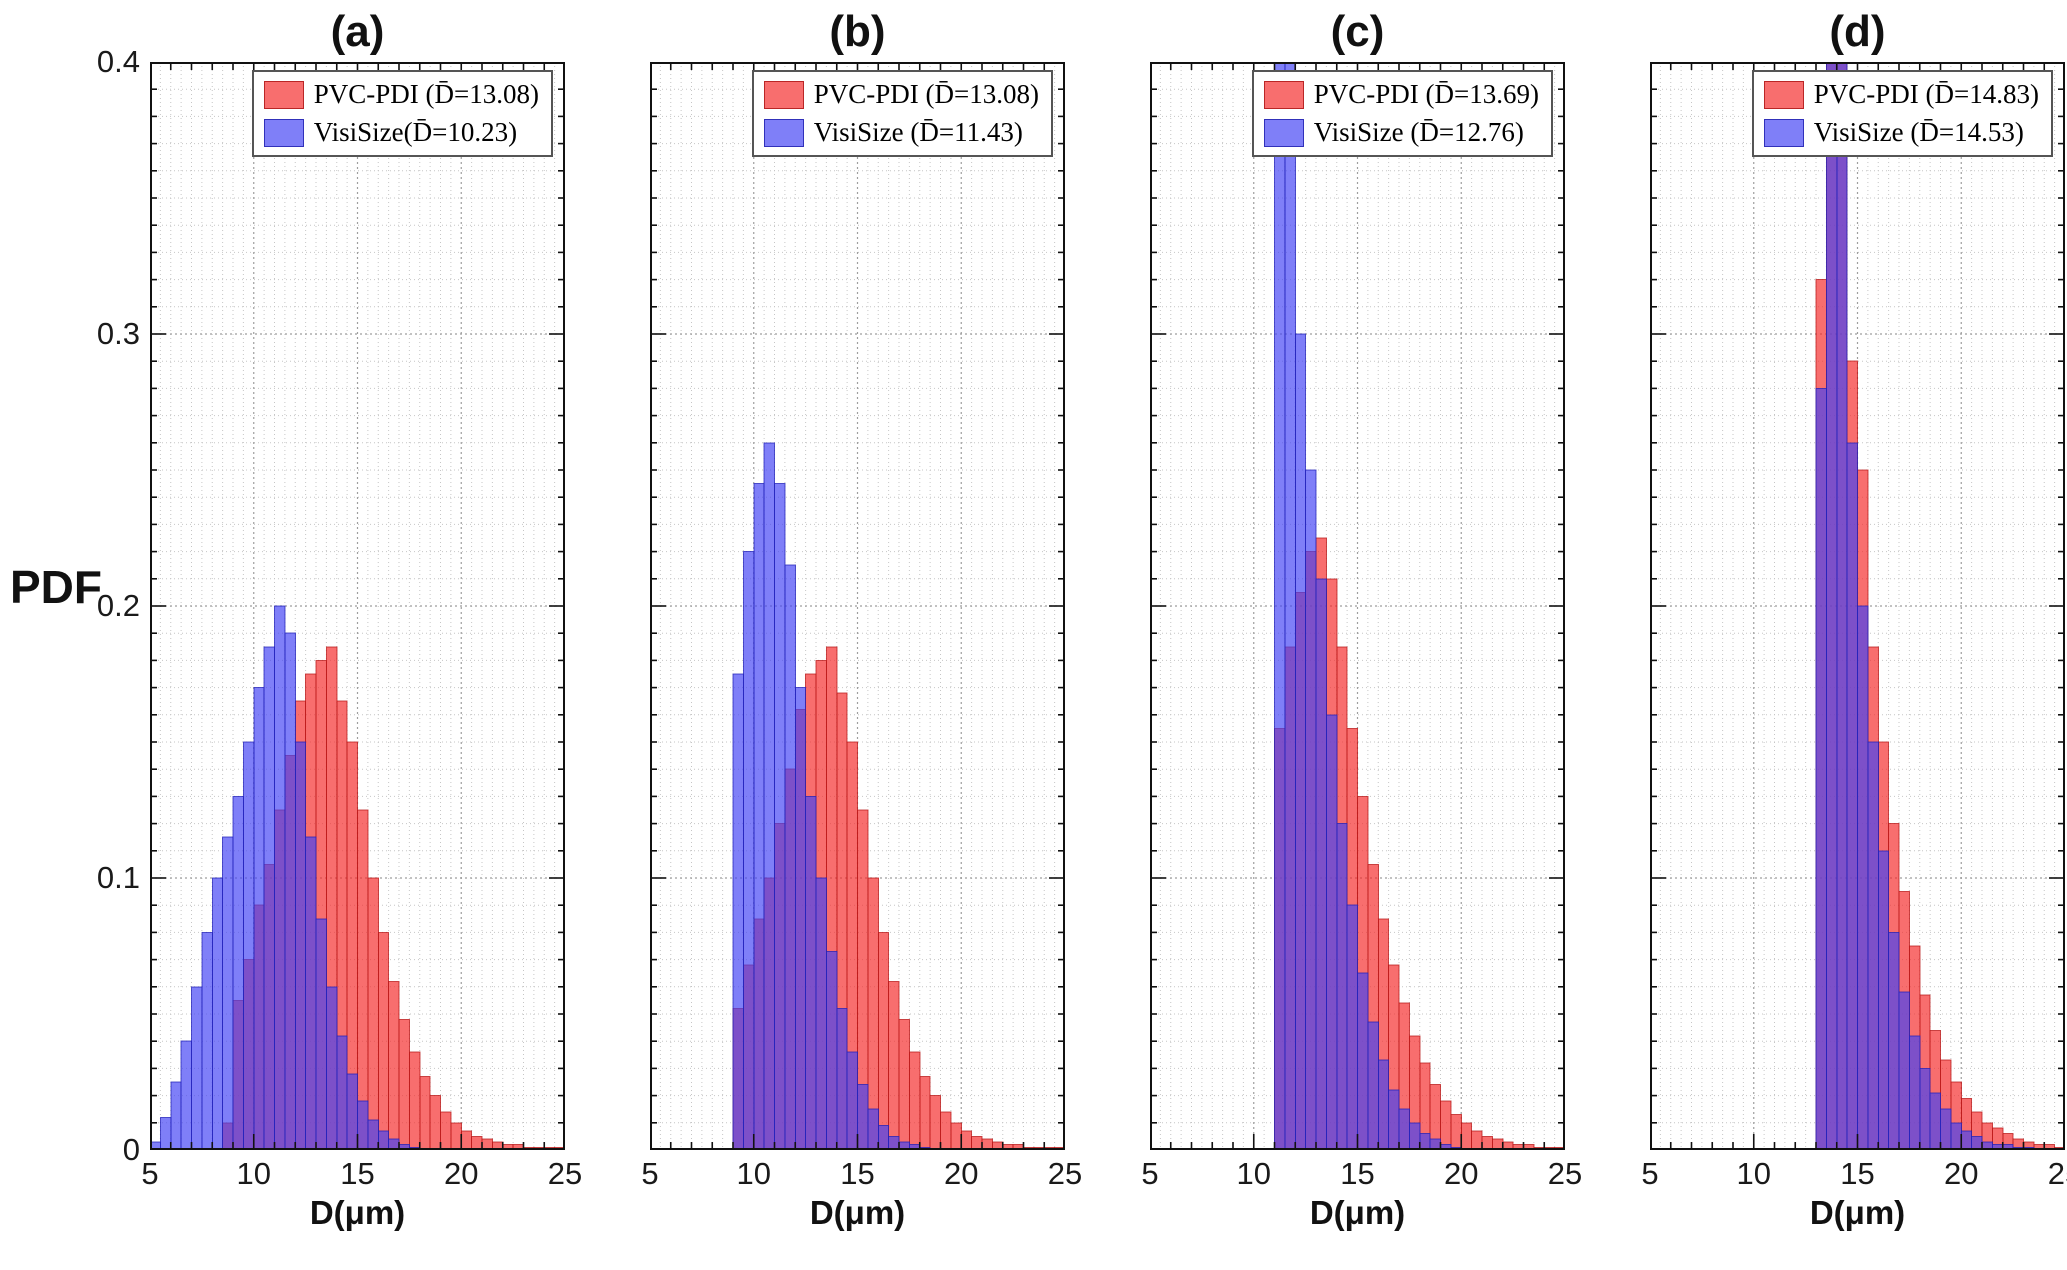 This screenshot has height=1270, width=2067. I want to click on legend-item-visisize: VisiSize (D̄=11.43), so click(901, 132).